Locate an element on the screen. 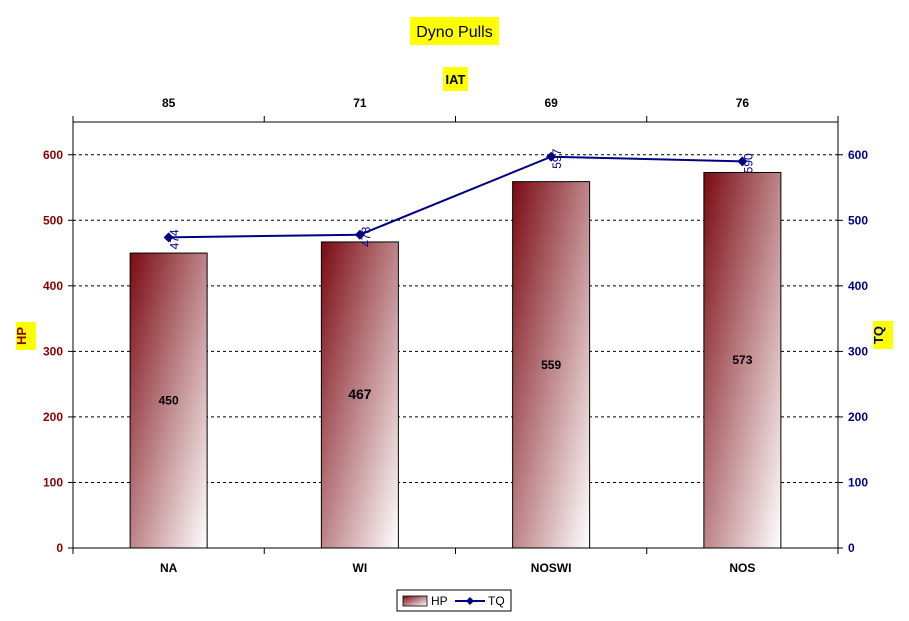 Image resolution: width=909 pixels, height=621 pixels. secondary-x-axis-label: IAT is located at coordinates (456, 79).